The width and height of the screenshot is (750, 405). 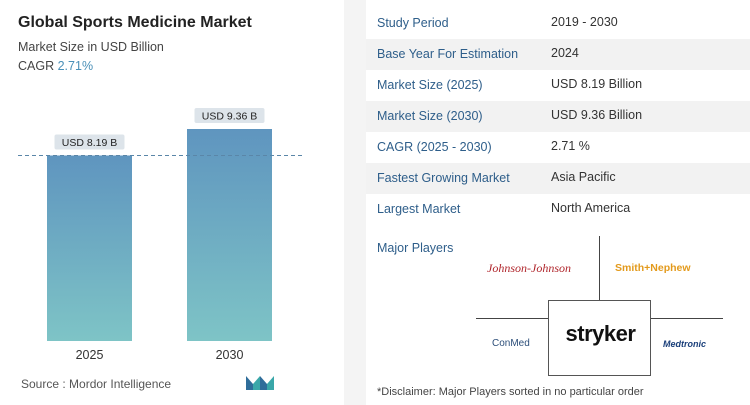 What do you see at coordinates (36, 66) in the screenshot?
I see `cagr-label: CAGR` at bounding box center [36, 66].